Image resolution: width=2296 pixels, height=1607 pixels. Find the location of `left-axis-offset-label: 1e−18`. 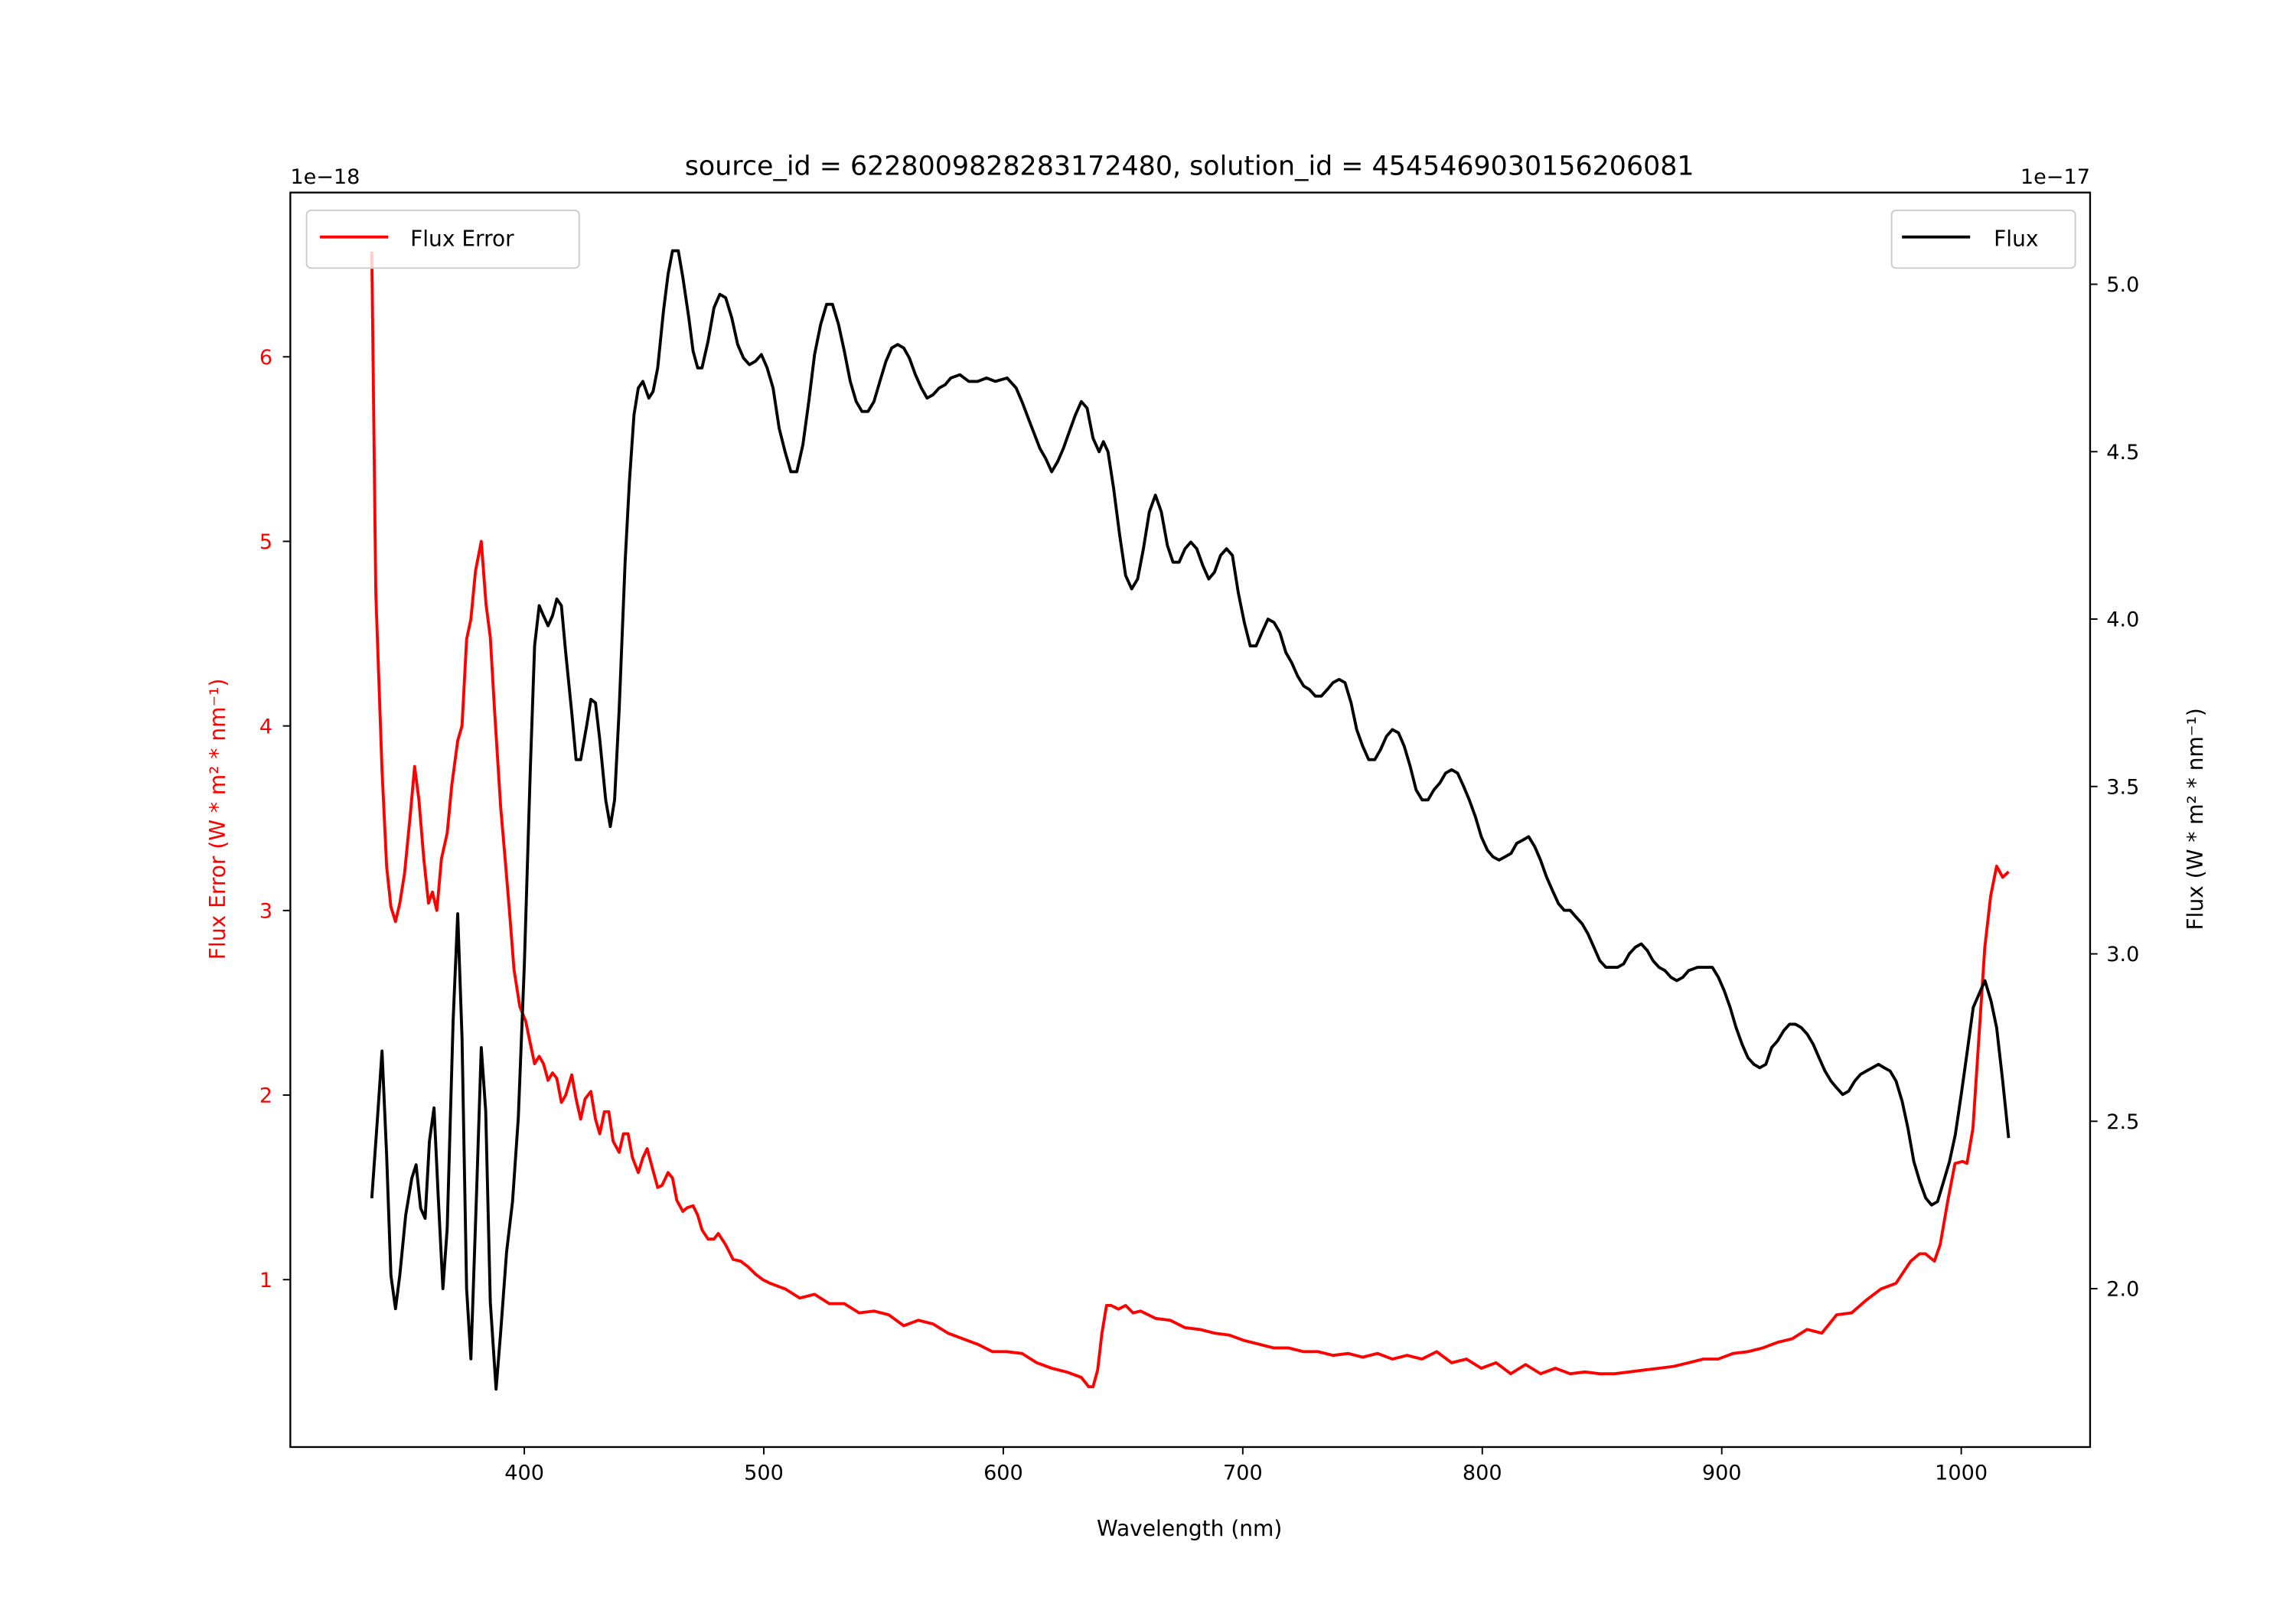

left-axis-offset-label: 1e−18 is located at coordinates (325, 177).